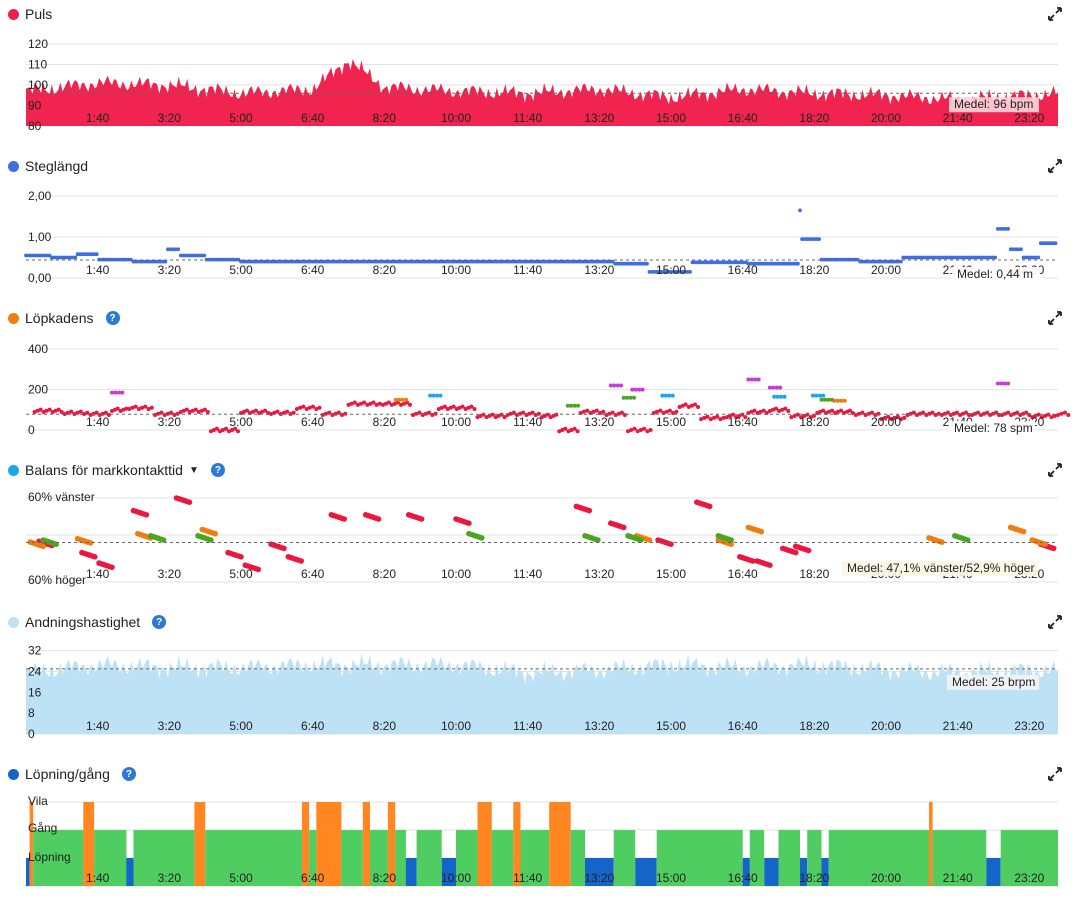  I want to click on y-tick-label: Vila, so click(38, 801).